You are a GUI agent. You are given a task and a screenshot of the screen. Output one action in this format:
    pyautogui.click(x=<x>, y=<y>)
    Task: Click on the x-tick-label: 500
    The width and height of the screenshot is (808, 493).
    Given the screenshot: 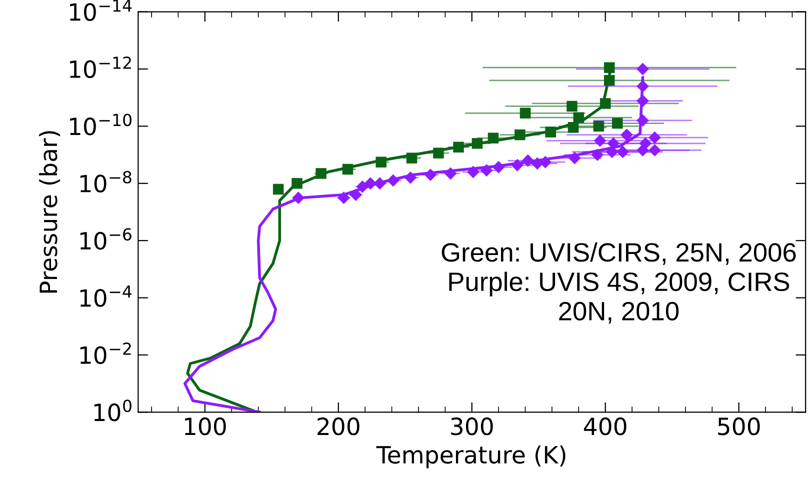 What is the action you would take?
    pyautogui.click(x=739, y=426)
    